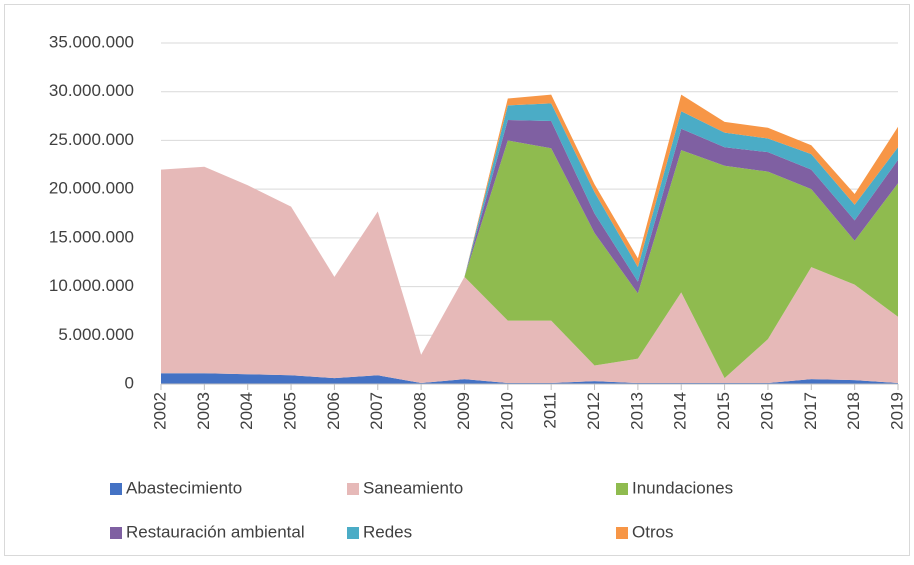 This screenshot has height=565, width=914. What do you see at coordinates (529, 378) in the screenshot?
I see `area` at bounding box center [529, 378].